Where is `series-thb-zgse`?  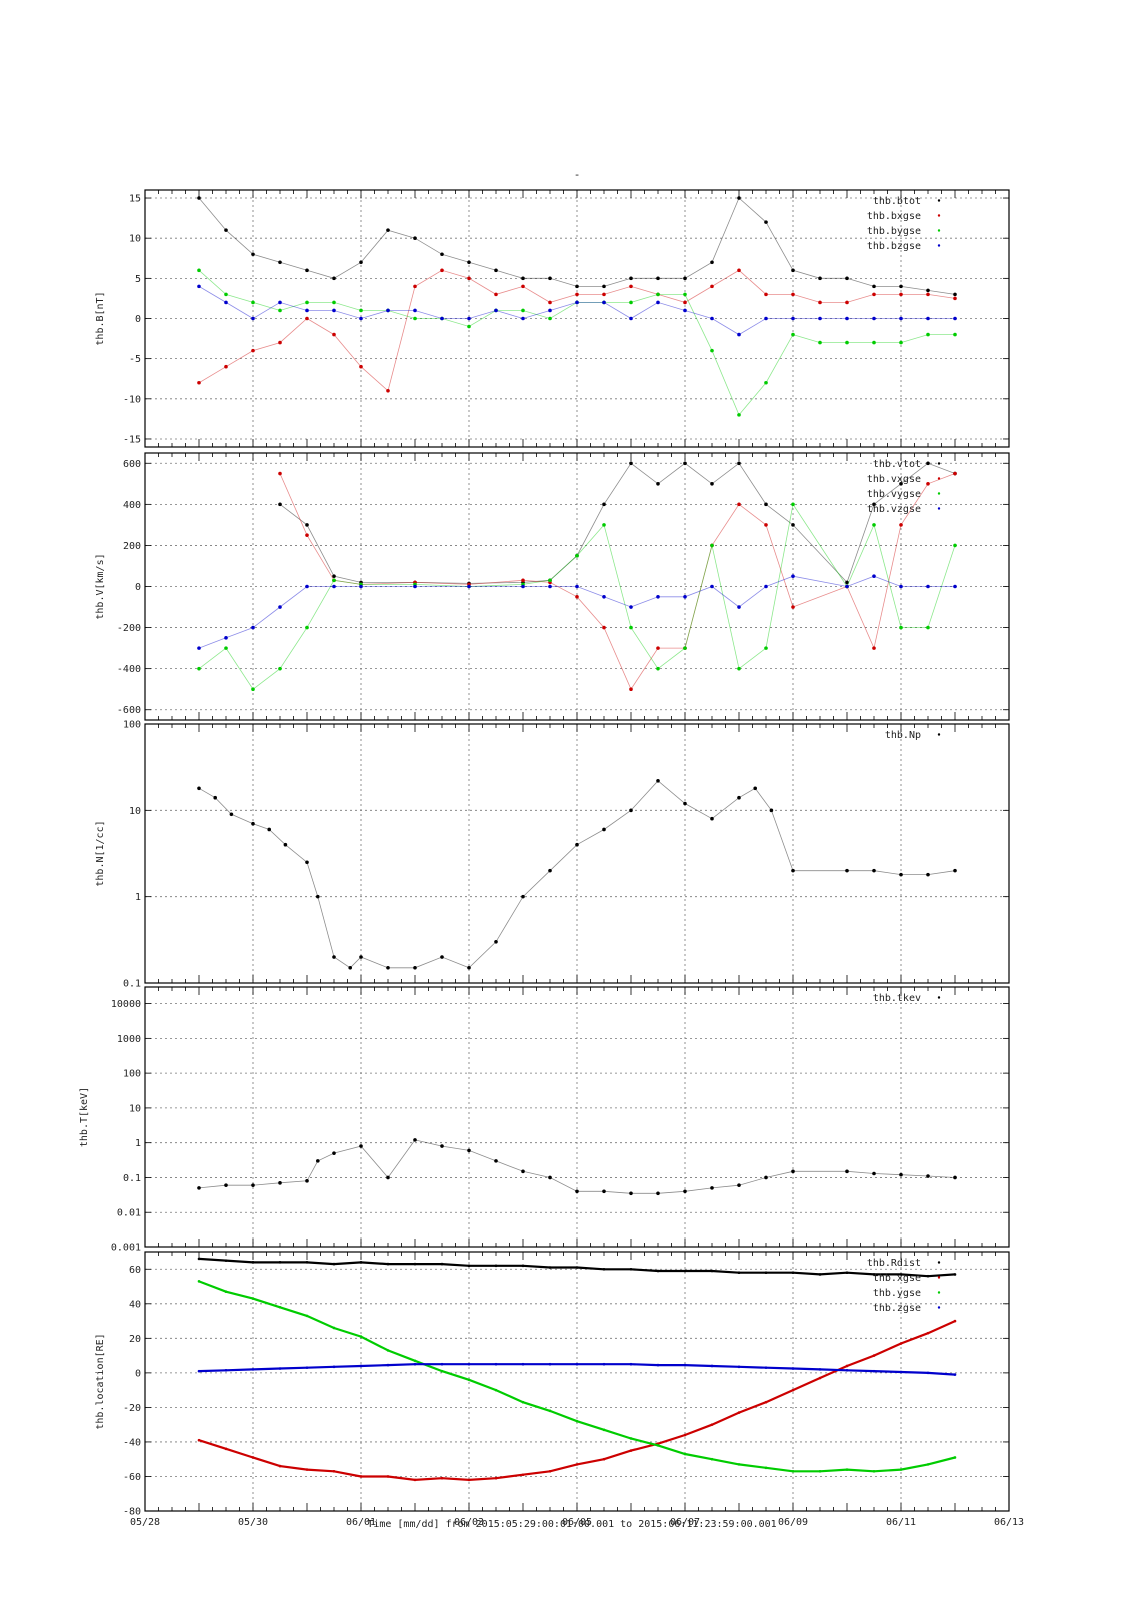
series-thb-zgse is located at coordinates (577, 1369).